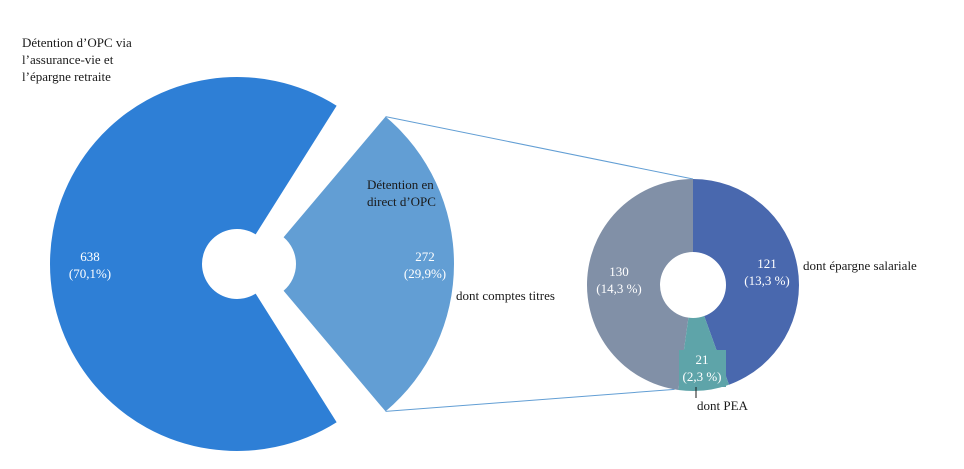 The image size is (964, 469). Describe the element at coordinates (68, 59) in the screenshot. I see `category-label-assurance-vie-line2: l’assurance-vie et` at that location.